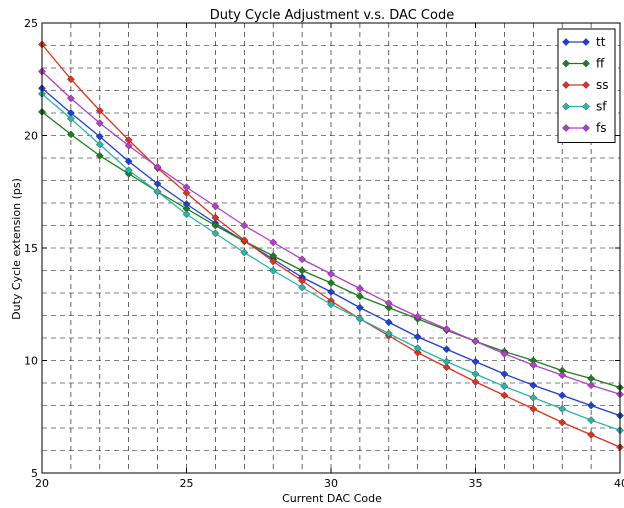 The image size is (624, 508). I want to click on y-tick-label: 20, so click(31, 136).